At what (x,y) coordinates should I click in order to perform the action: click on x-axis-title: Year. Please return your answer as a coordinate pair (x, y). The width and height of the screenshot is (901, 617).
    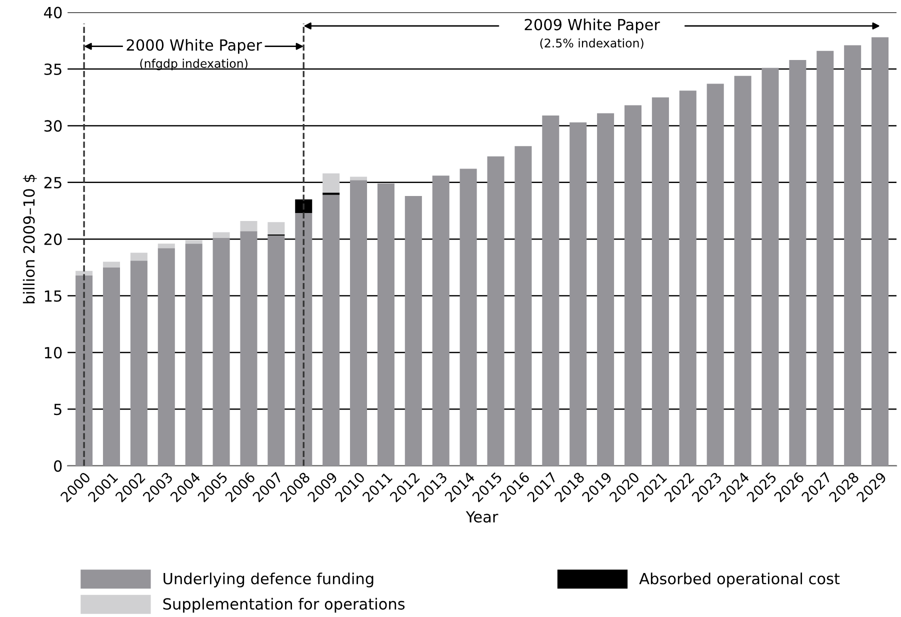
    Looking at the image, I should click on (482, 517).